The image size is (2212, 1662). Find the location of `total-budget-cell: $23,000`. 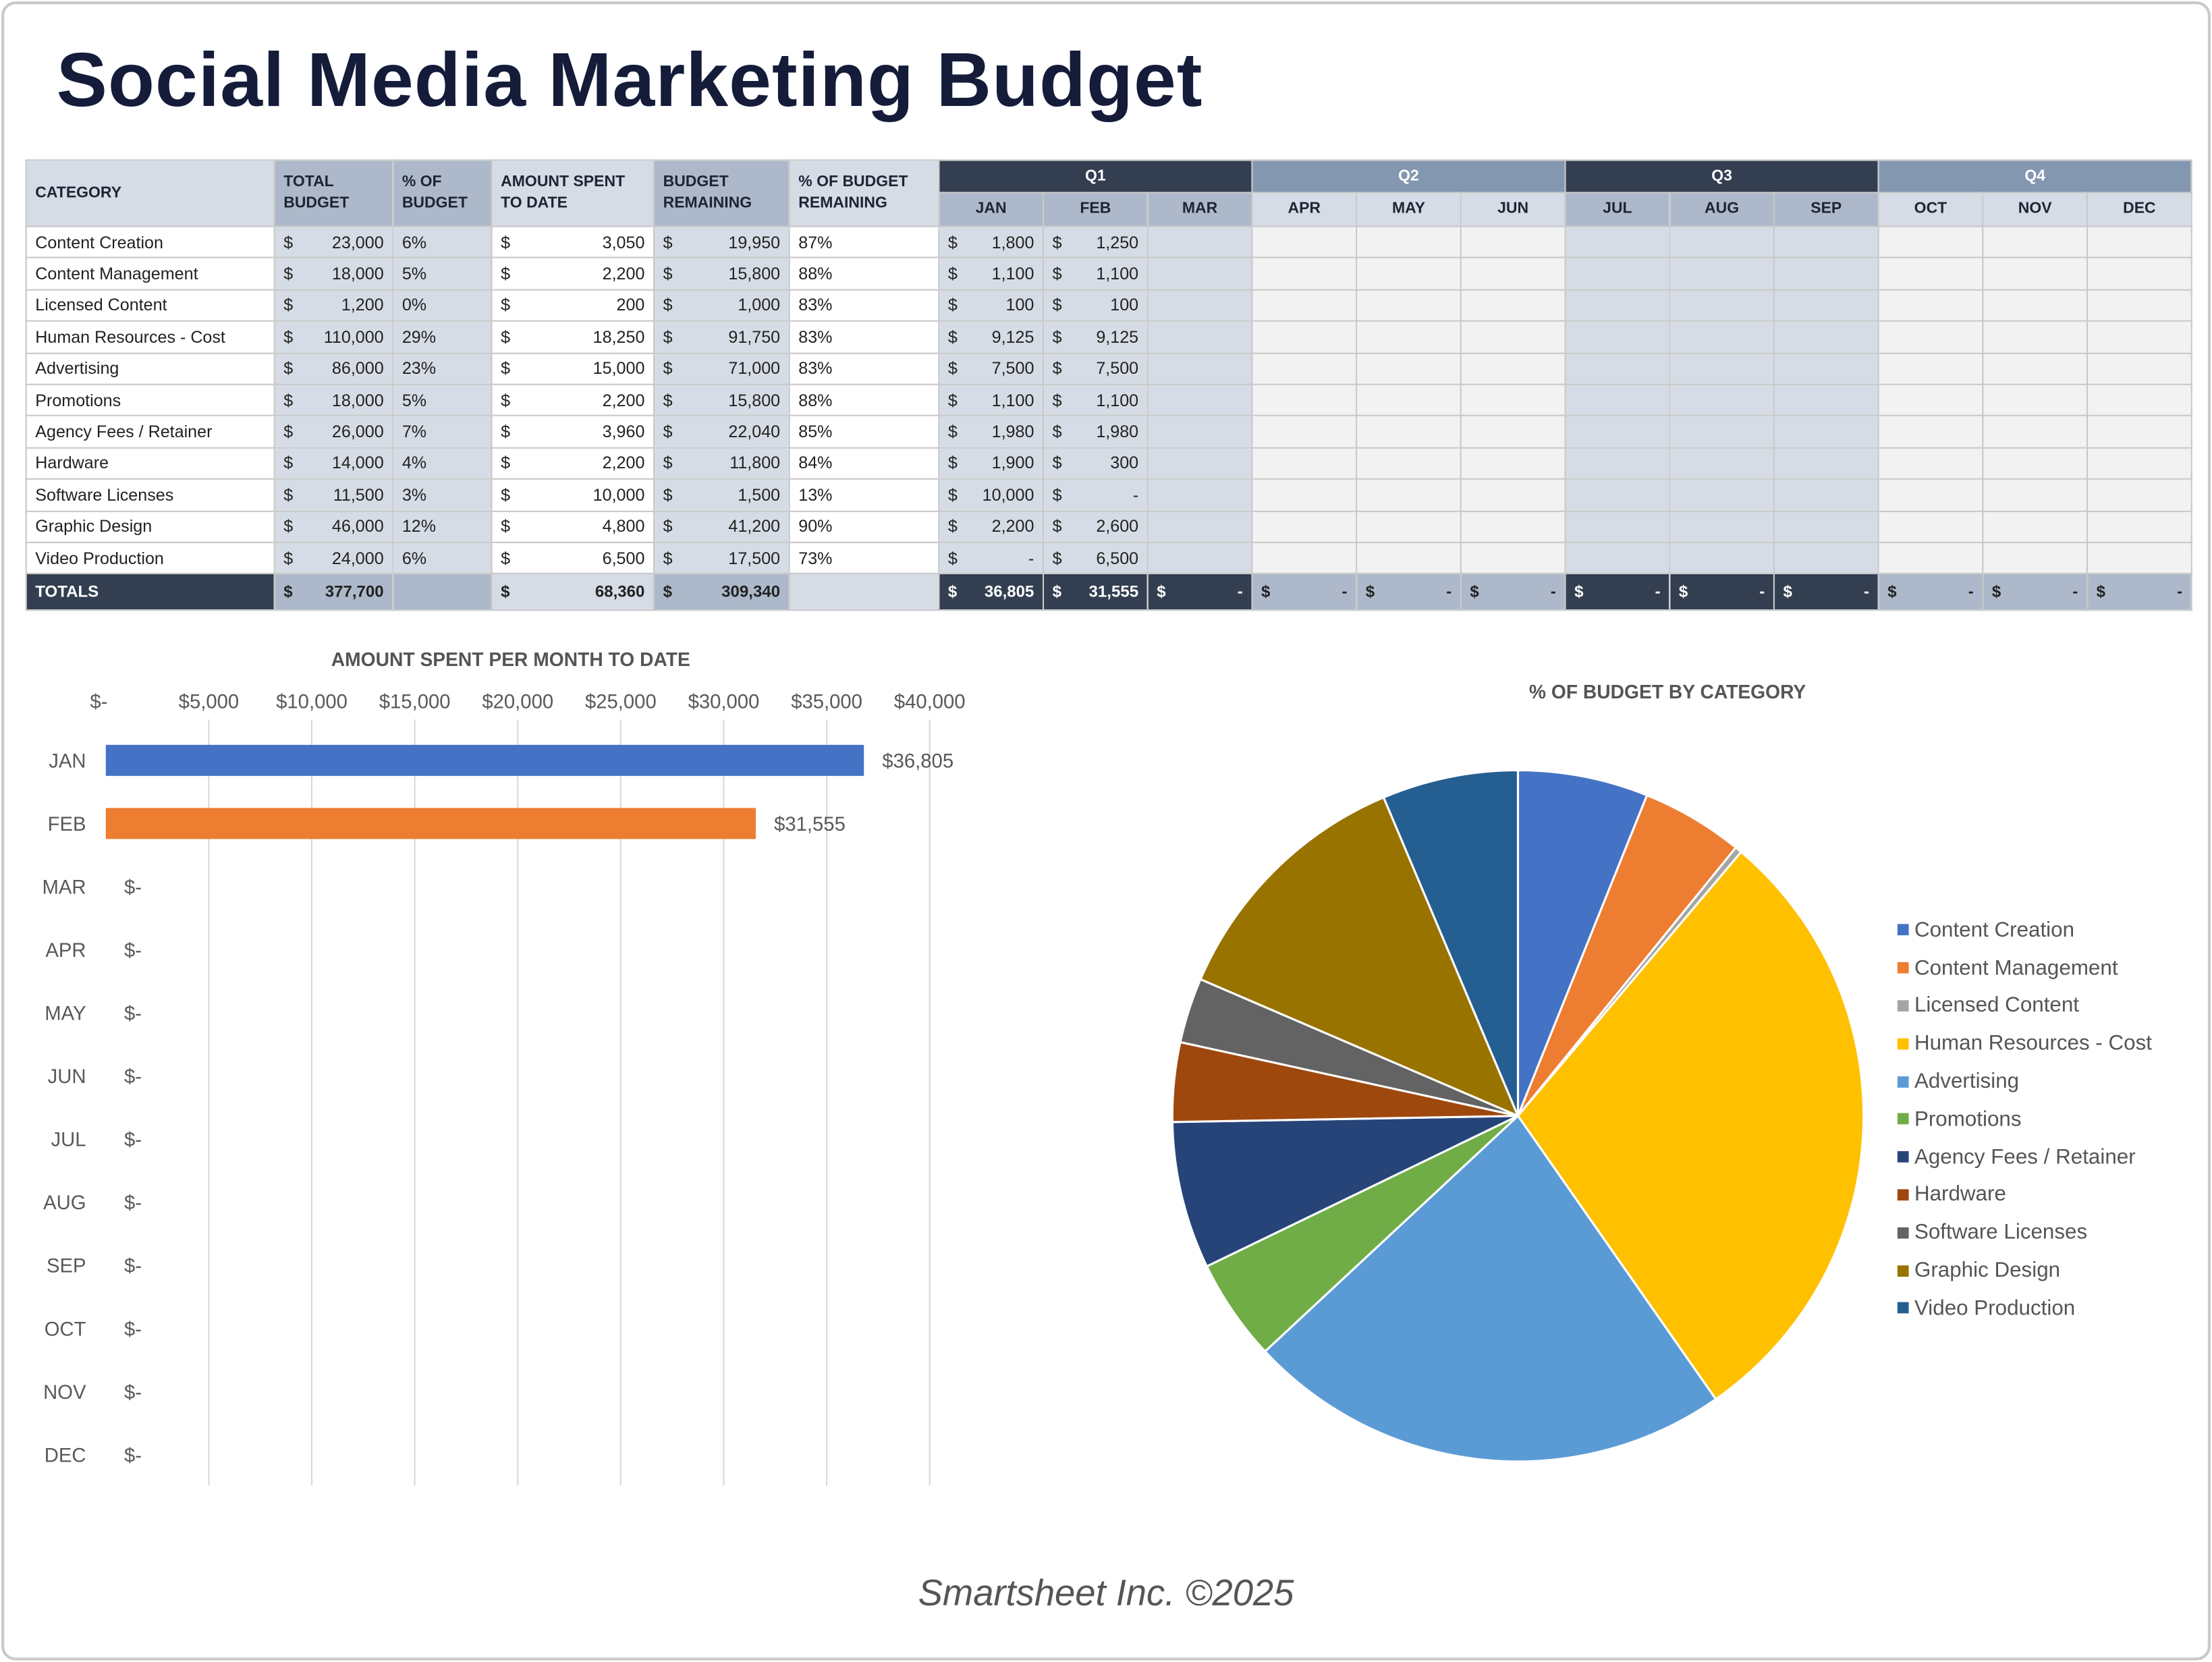

total-budget-cell: $23,000 is located at coordinates (333, 242).